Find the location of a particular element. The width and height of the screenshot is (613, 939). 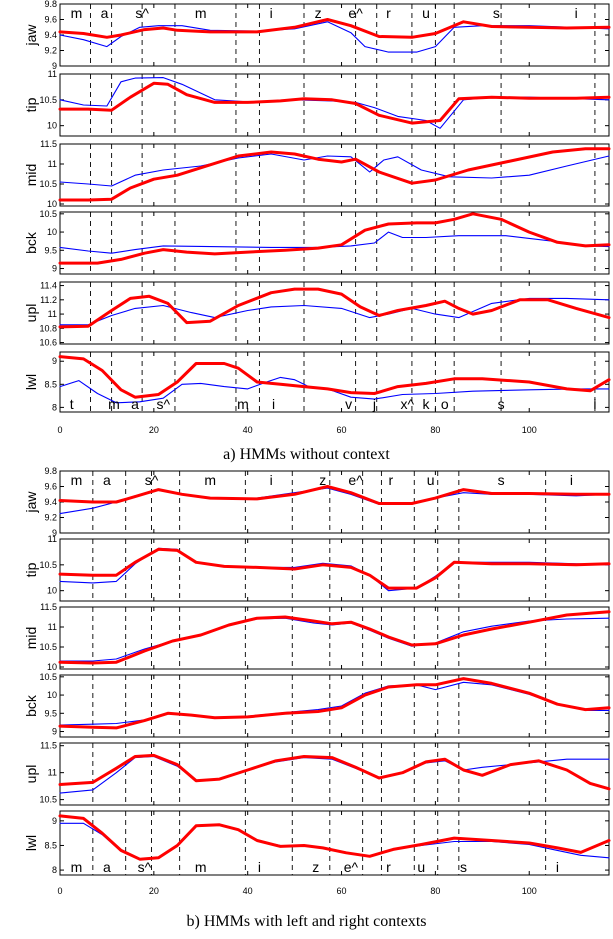

y-tick-label: 9.6 is located at coordinates (50, 487).